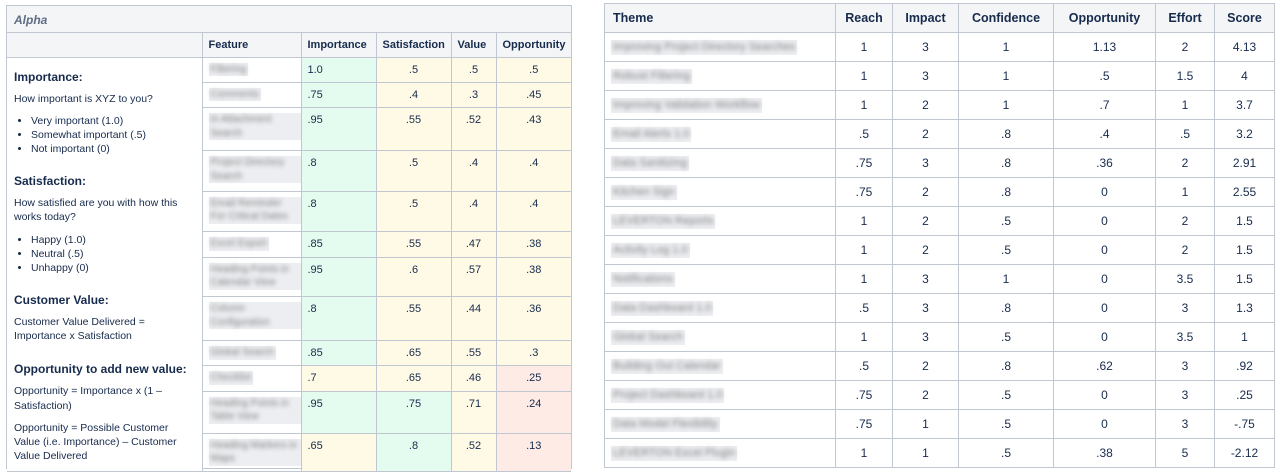 Image resolution: width=1280 pixels, height=474 pixels. Describe the element at coordinates (648, 337) in the screenshot. I see `theme-name: Global Search` at that location.